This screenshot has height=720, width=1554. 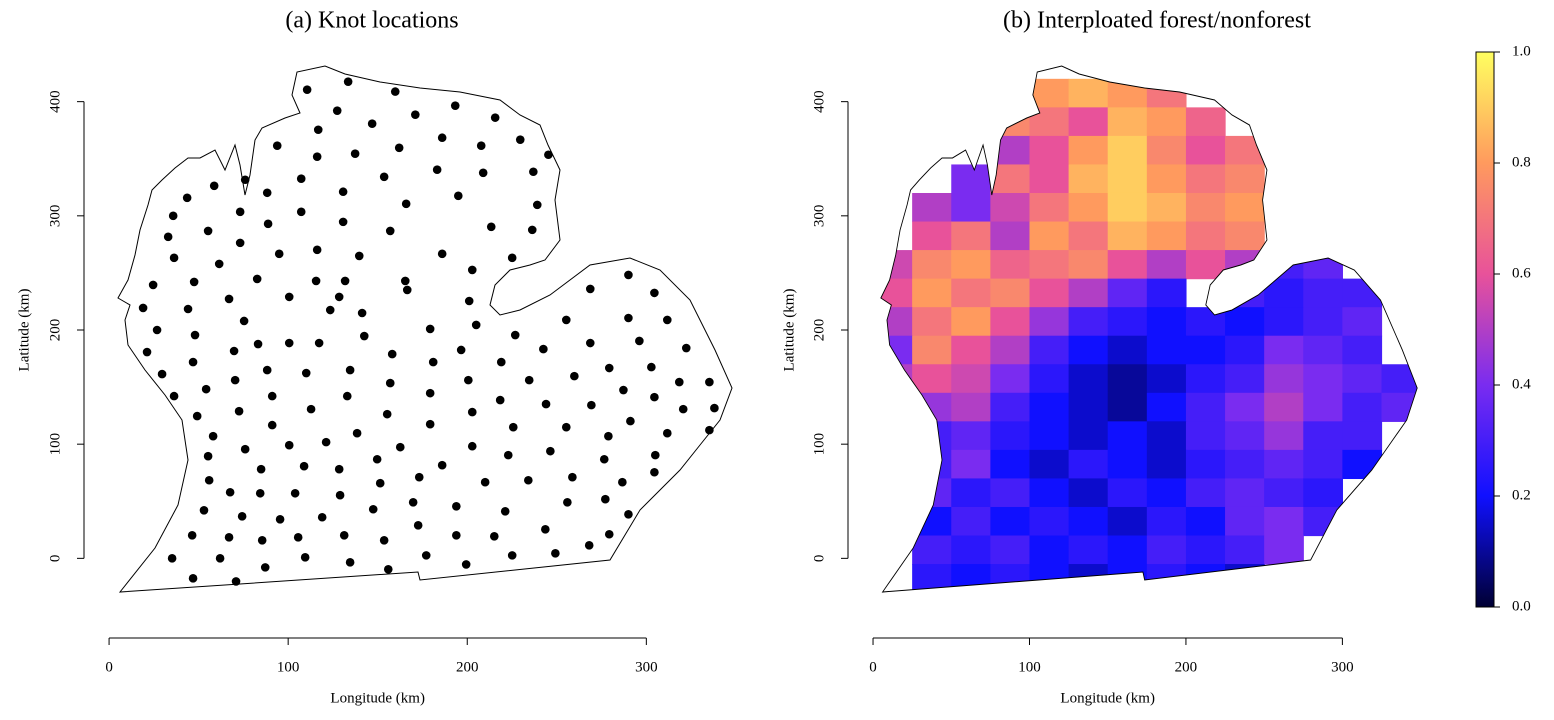 What do you see at coordinates (467, 667) in the screenshot?
I see `x-tick-label: 200` at bounding box center [467, 667].